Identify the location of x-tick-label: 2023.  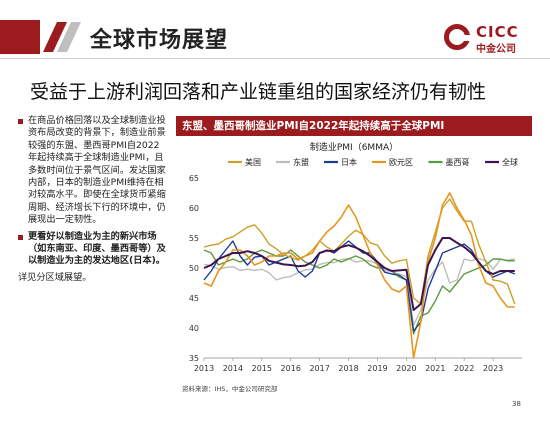
(493, 368).